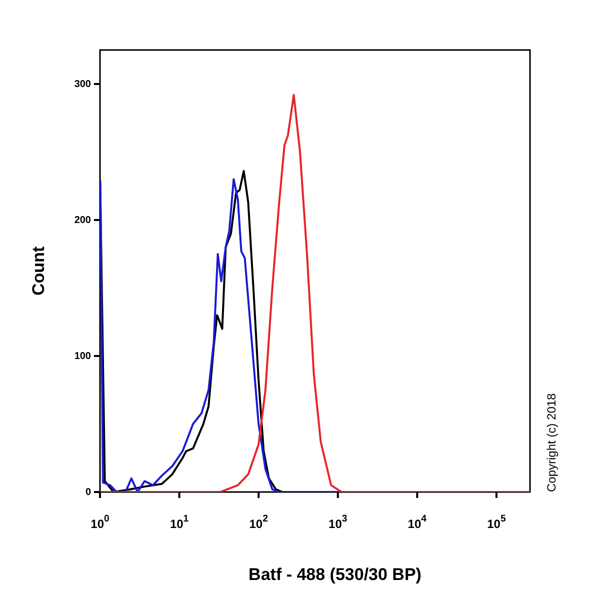 Image resolution: width=600 pixels, height=600 pixels. I want to click on y-tick-label: 200, so click(83, 220).